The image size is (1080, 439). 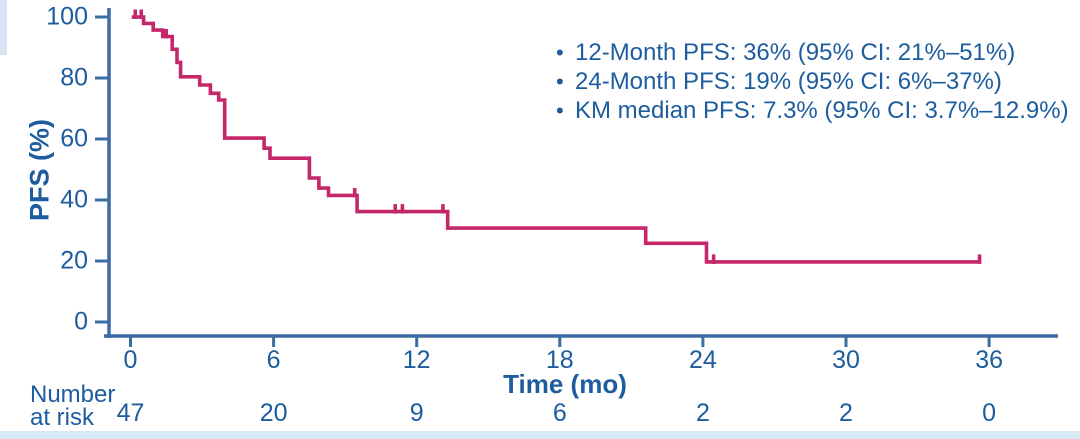 I want to click on number-at-risk-label-line2: at risk, so click(x=62, y=417).